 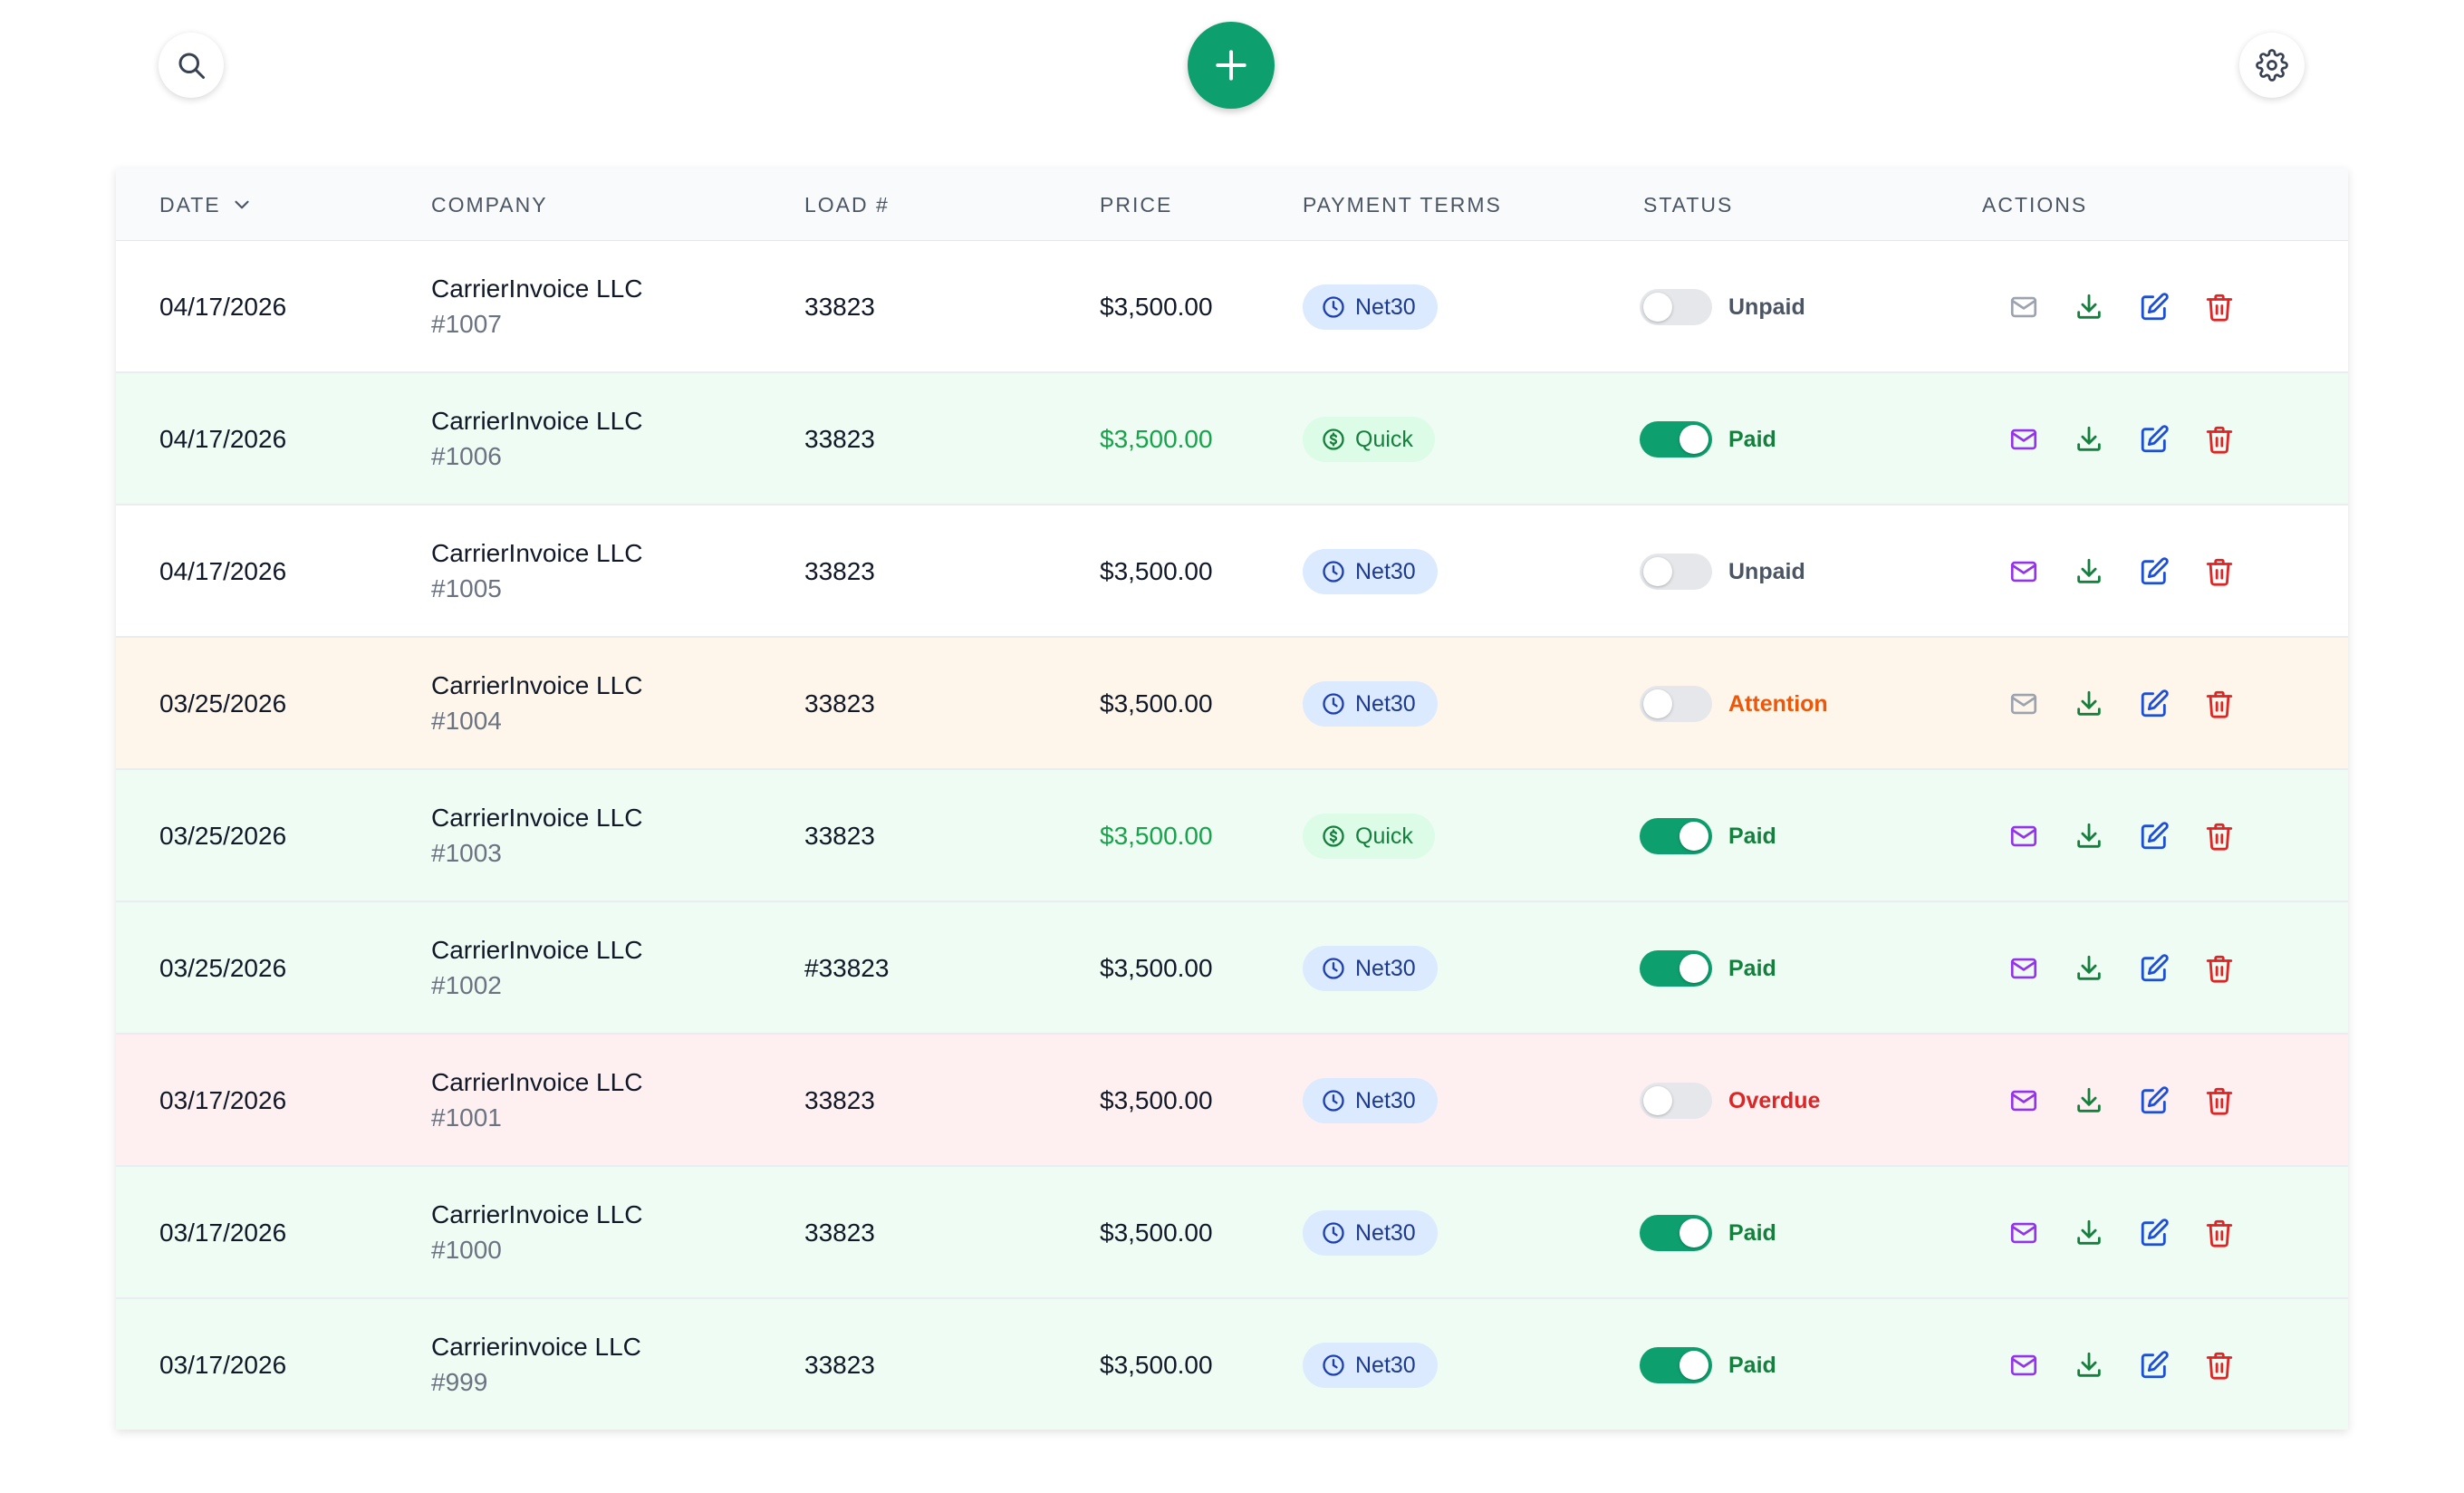 I want to click on company-cell: CarrierInvoice LLC #1000, so click(x=536, y=1233).